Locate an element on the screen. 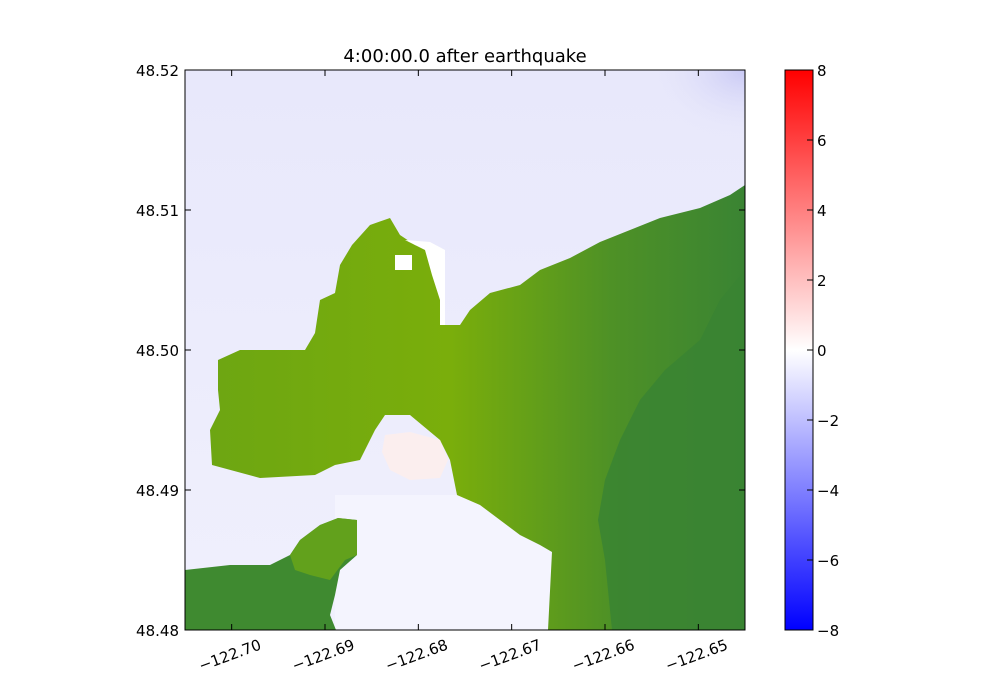 The image size is (1000, 700). colorbar-tick-label: −8 is located at coordinates (828, 631).